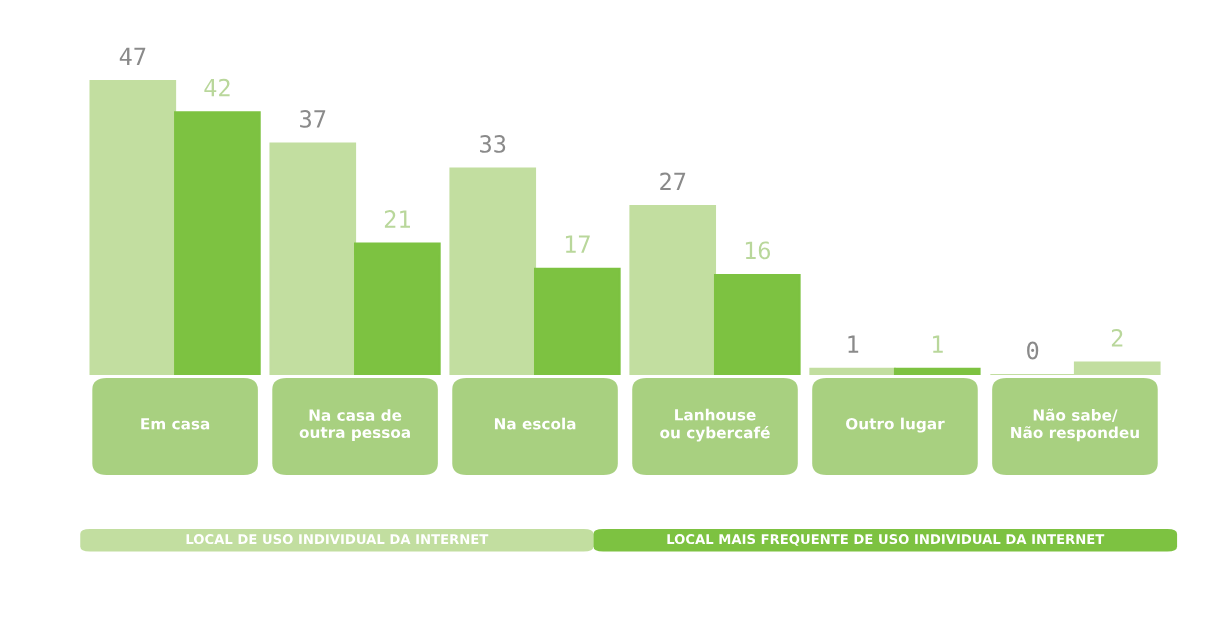 This screenshot has width=1216, height=621. Describe the element at coordinates (673, 181) in the screenshot. I see `data-label: 27` at that location.